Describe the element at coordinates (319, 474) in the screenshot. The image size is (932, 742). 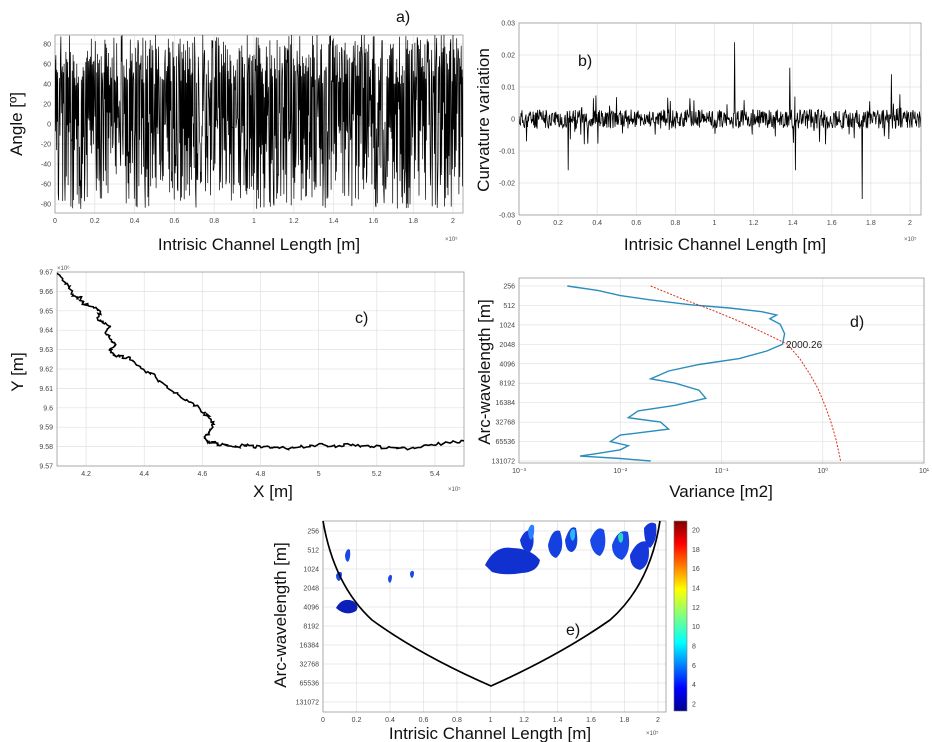
I see `c-x-tick-label: 5` at that location.